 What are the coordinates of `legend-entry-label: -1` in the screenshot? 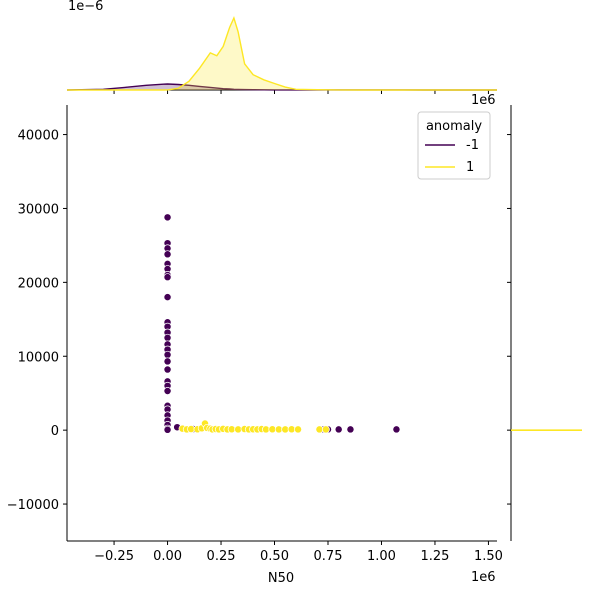 It's located at (472, 145).